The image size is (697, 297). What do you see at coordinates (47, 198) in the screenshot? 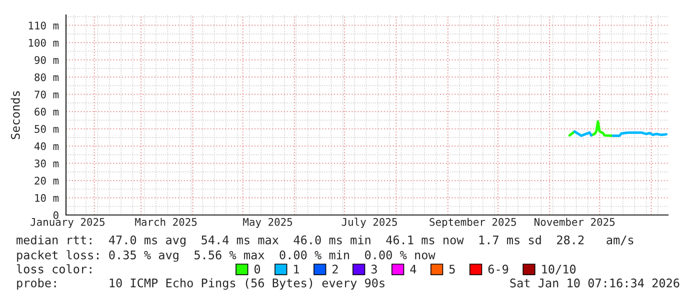
I see `y-tick-label: 10 m` at bounding box center [47, 198].